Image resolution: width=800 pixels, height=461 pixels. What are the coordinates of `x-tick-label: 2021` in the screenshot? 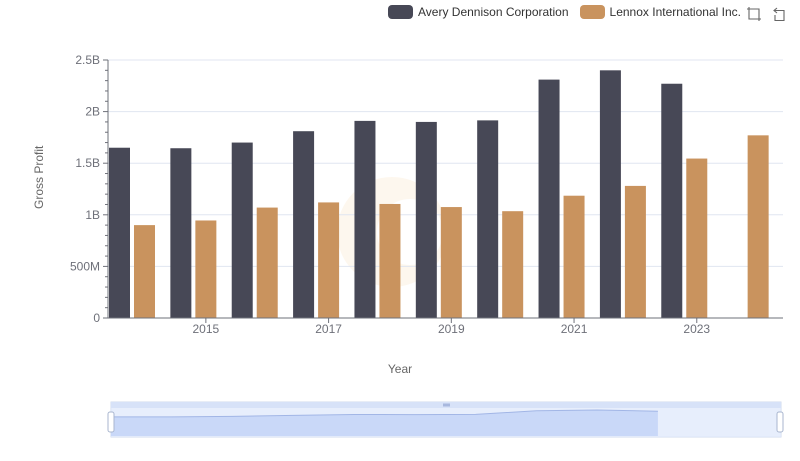 It's located at (574, 329).